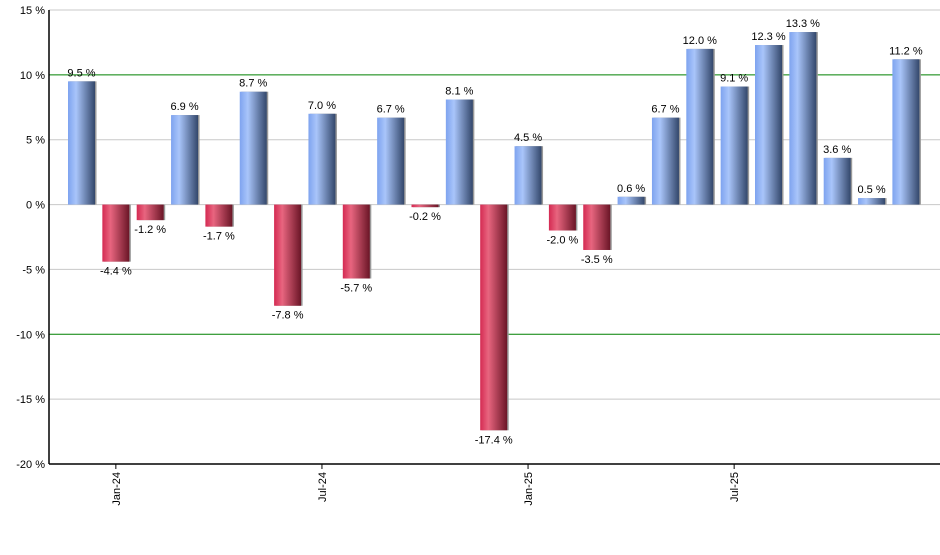 The width and height of the screenshot is (940, 555). What do you see at coordinates (631, 189) in the screenshot?
I see `data-label: 0.6 %` at bounding box center [631, 189].